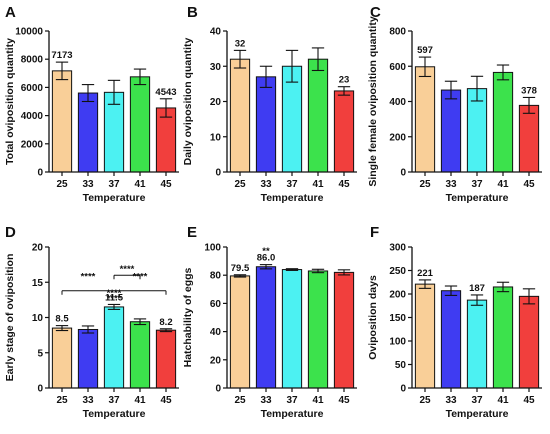  I want to click on data-label: 86.0, so click(266, 258).